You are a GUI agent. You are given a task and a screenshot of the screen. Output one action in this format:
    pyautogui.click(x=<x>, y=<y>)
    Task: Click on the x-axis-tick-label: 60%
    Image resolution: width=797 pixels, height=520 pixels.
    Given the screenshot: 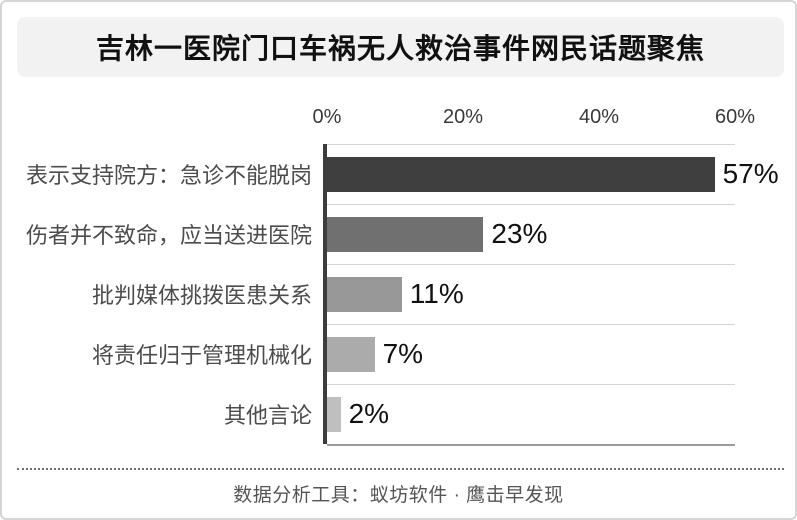 What is the action you would take?
    pyautogui.click(x=735, y=117)
    